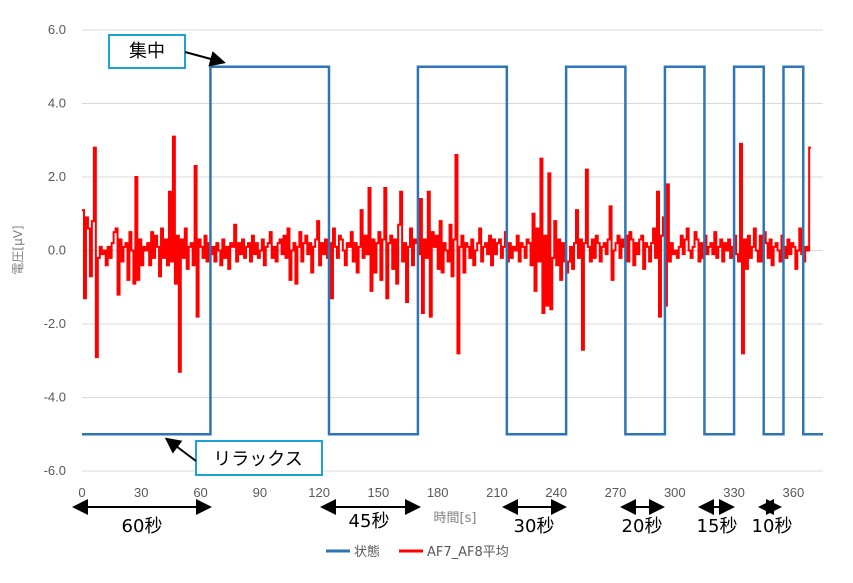  What do you see at coordinates (417, 552) in the screenshot?
I see `legend: 状態 AF7_AF8平均` at bounding box center [417, 552].